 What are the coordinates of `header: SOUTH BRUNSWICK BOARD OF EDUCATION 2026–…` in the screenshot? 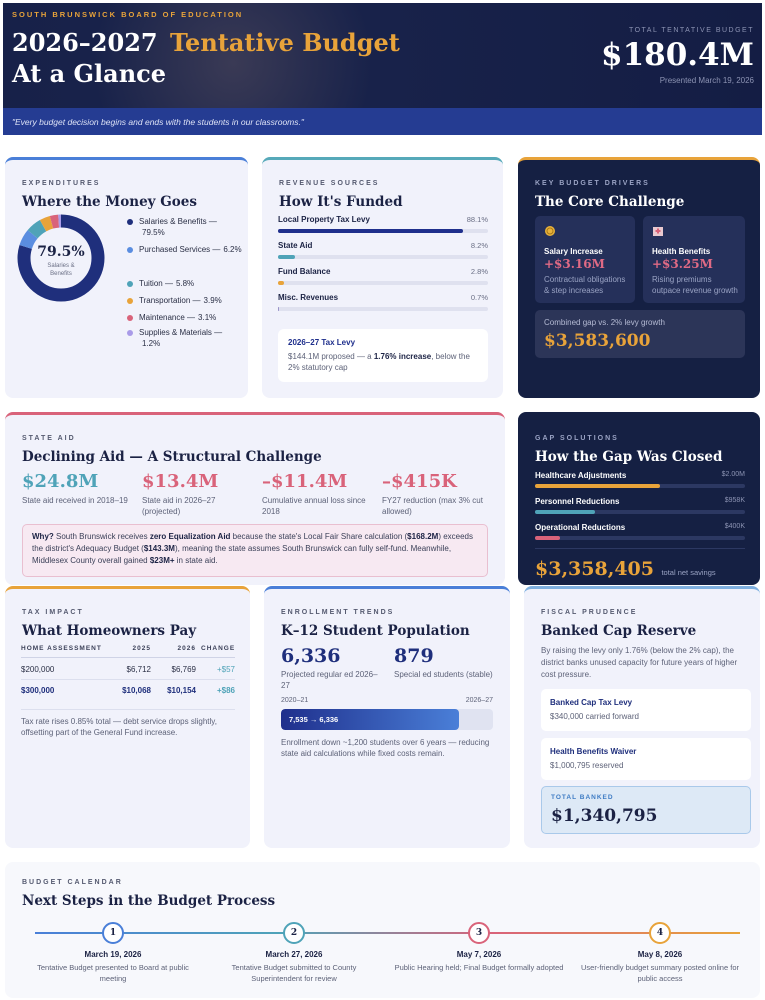 It's located at (382, 55).